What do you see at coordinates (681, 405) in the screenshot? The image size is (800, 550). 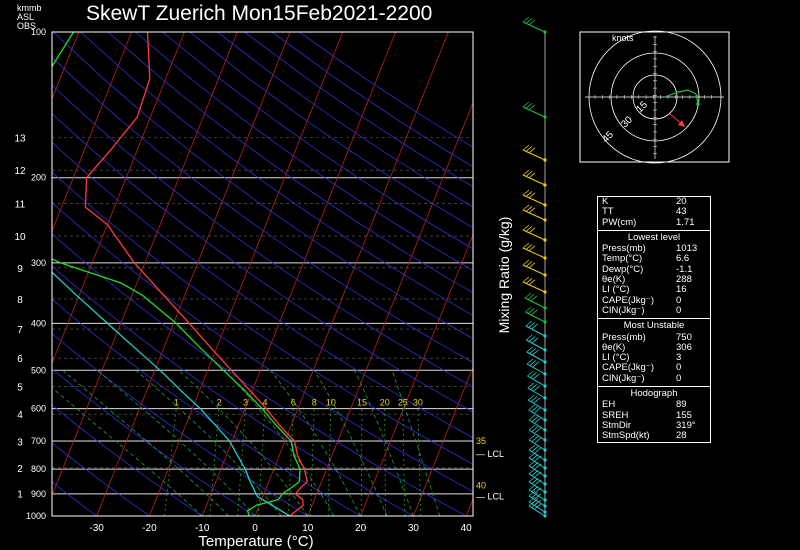 I see `stat-value: 89` at bounding box center [681, 405].